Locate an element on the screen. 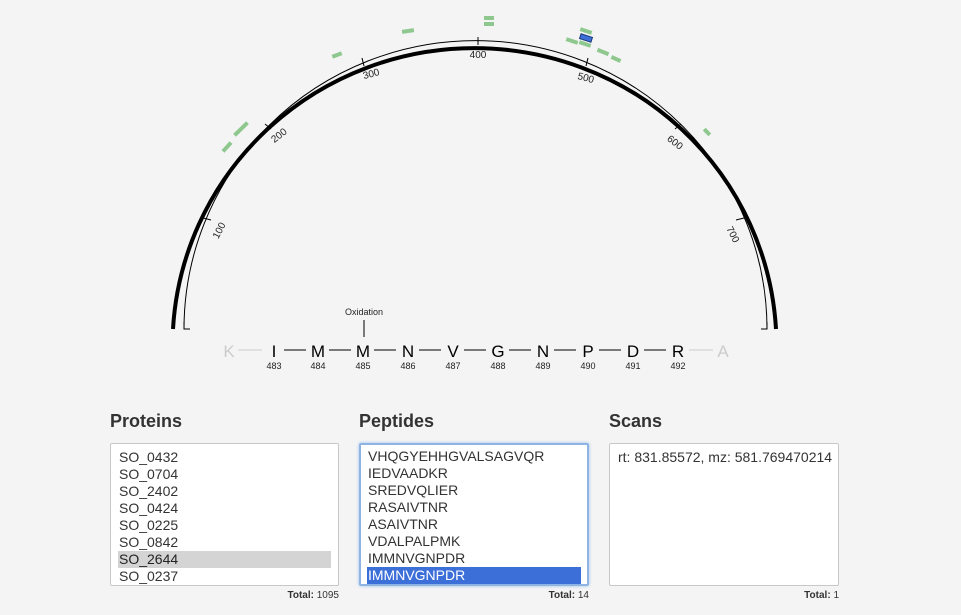  protein-item: SO_0424 is located at coordinates (149, 508).